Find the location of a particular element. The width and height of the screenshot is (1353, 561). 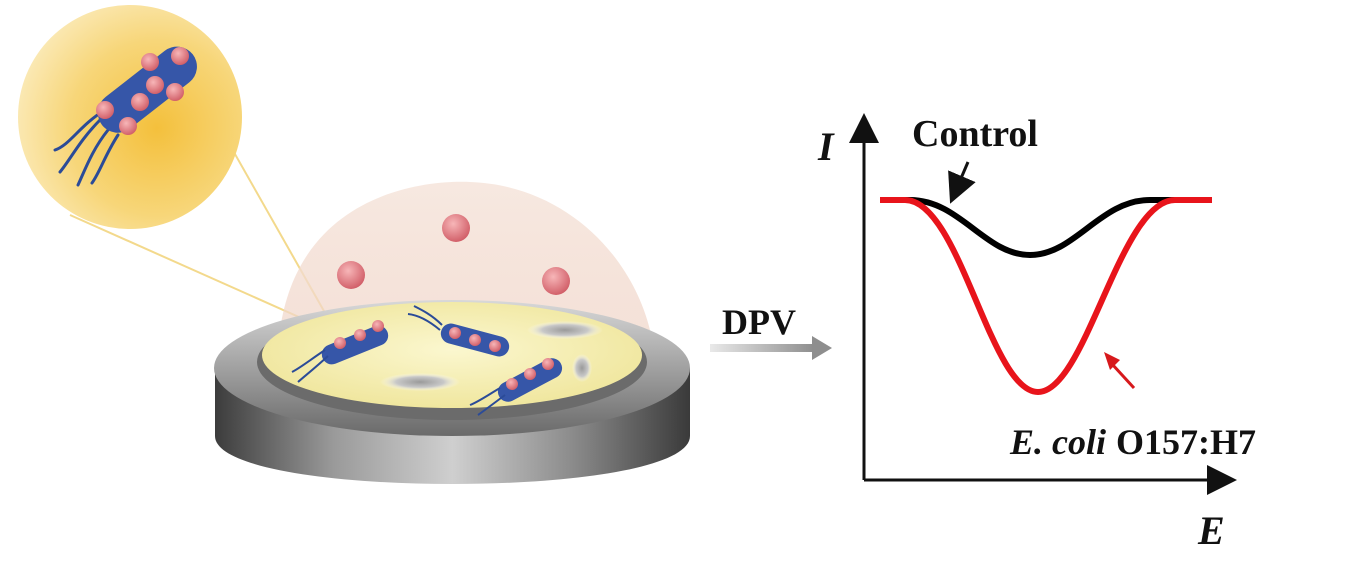

surface-aggregates is located at coordinates (491, 356).